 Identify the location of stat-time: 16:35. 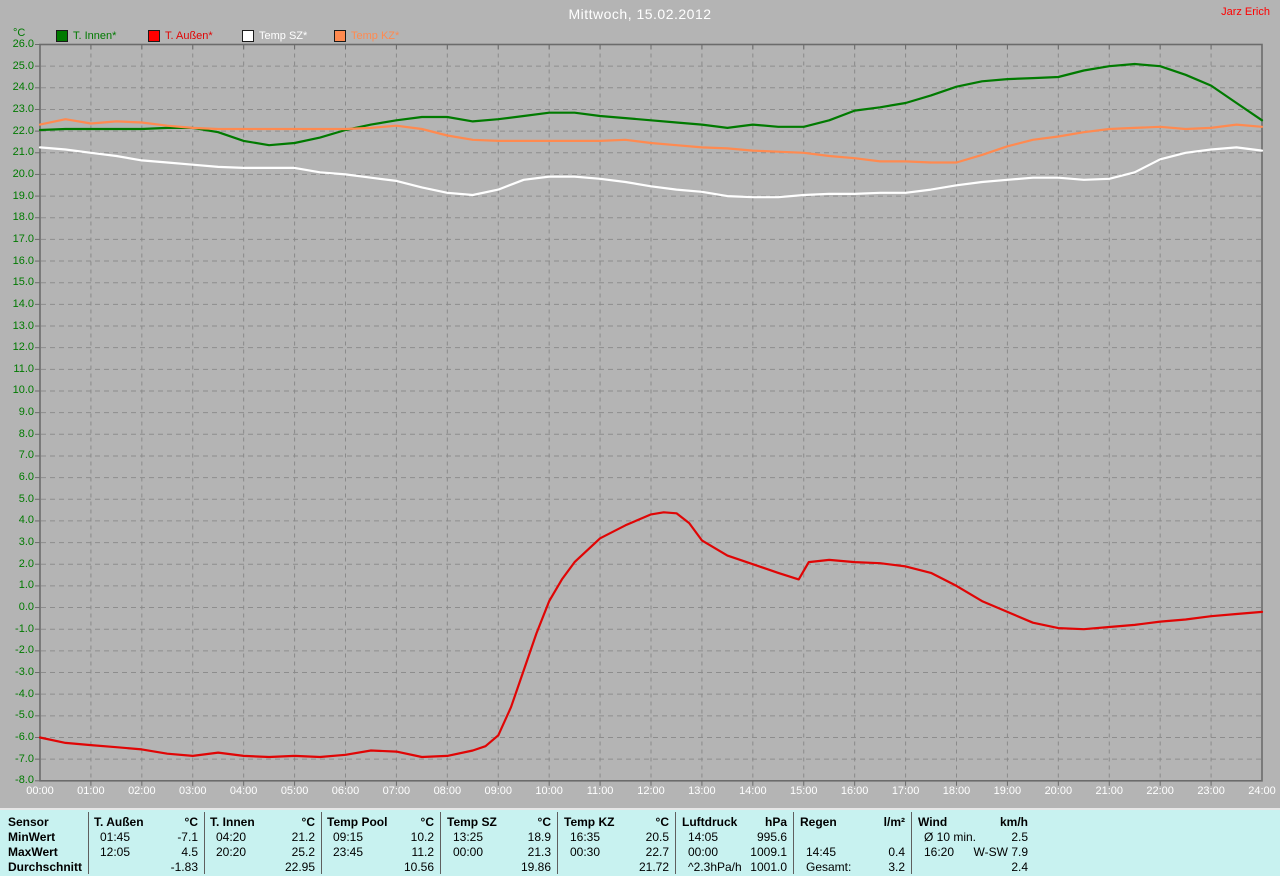
(585, 837).